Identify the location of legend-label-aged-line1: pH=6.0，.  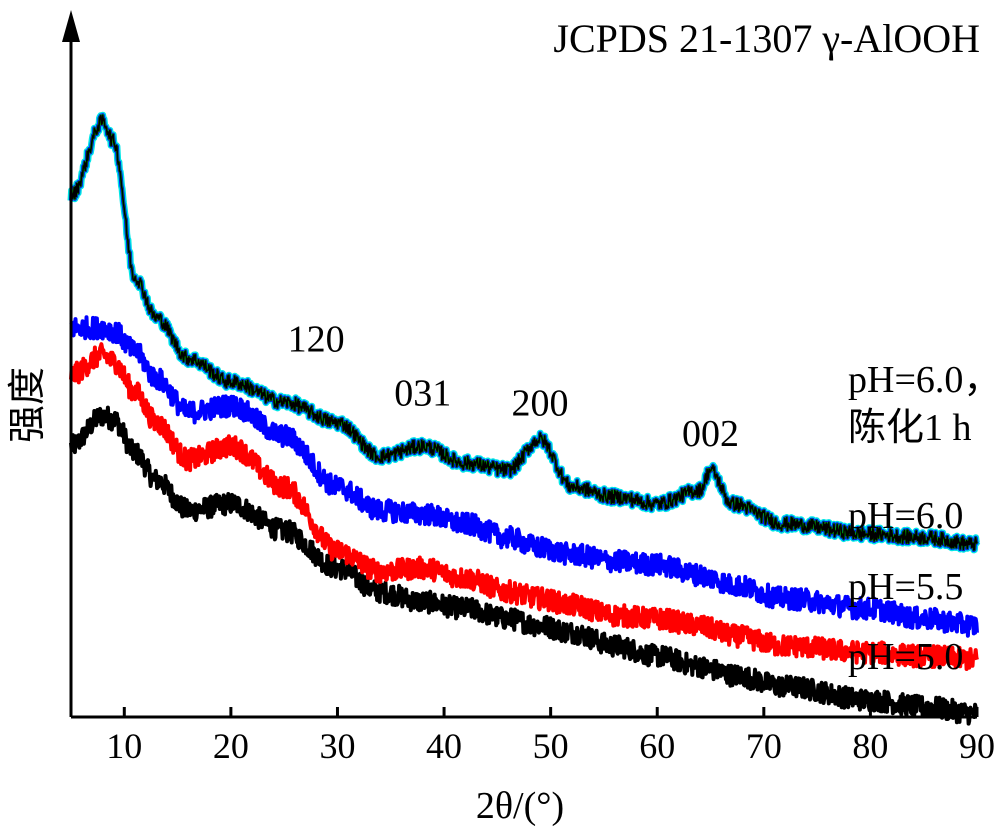
(924, 380).